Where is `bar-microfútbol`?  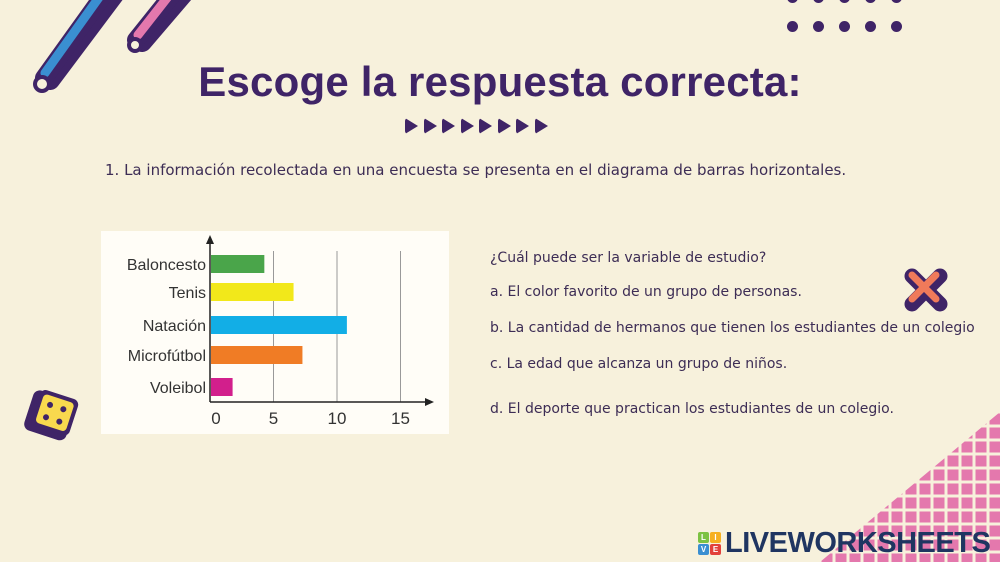
bar-microfútbol is located at coordinates (257, 355).